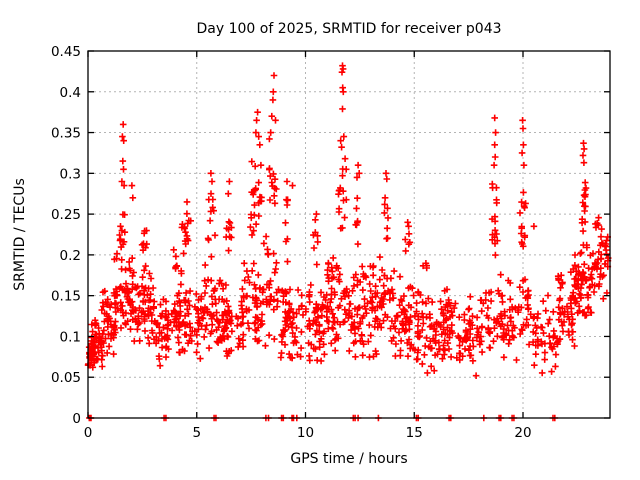  I want to click on x-tick-label: 20, so click(522, 433).